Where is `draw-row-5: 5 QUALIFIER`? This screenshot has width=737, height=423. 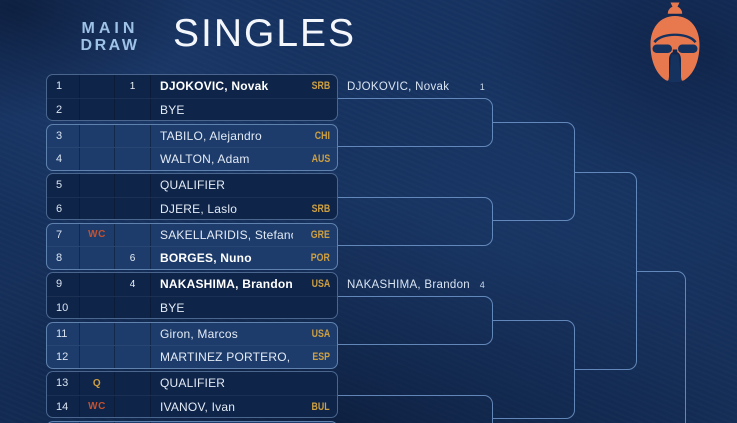 draw-row-5: 5 QUALIFIER is located at coordinates (192, 186).